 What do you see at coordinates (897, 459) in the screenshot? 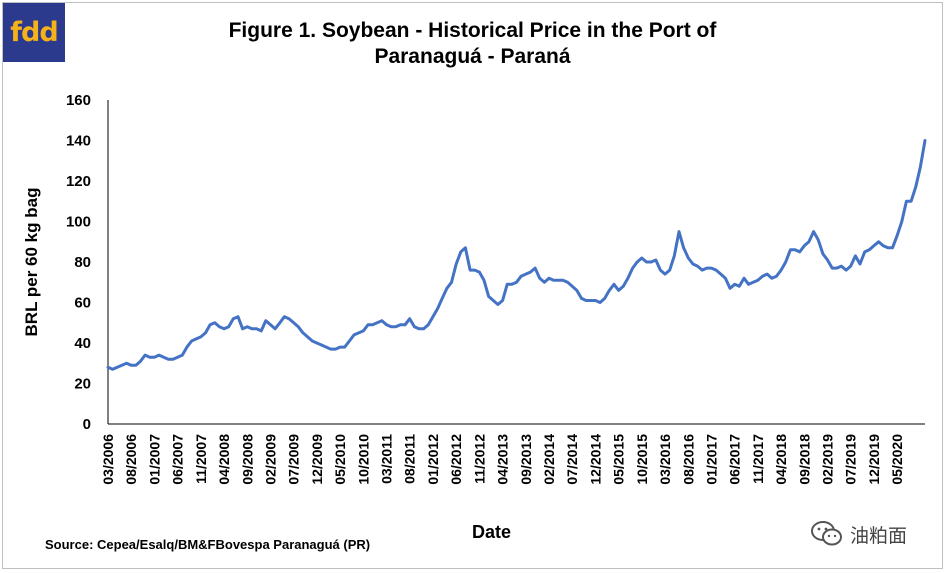
I see `x-tick-label: 05/2020` at bounding box center [897, 459].